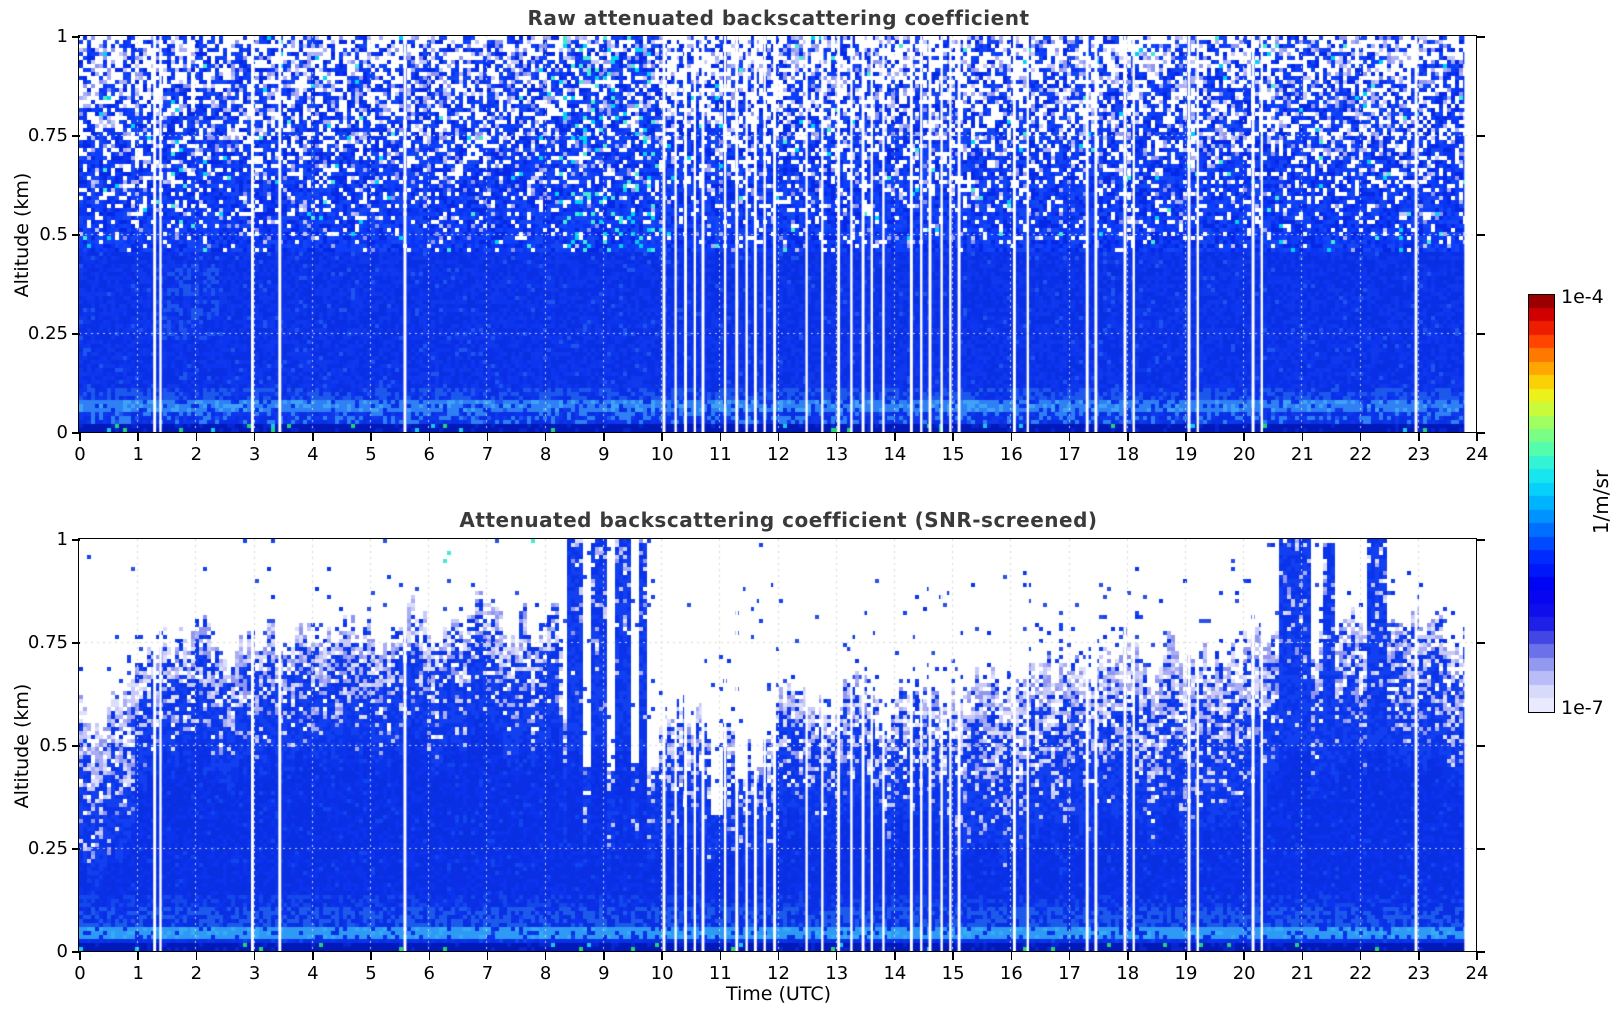  I want to click on colorbar-min-label: 1e-7, so click(1582, 708).